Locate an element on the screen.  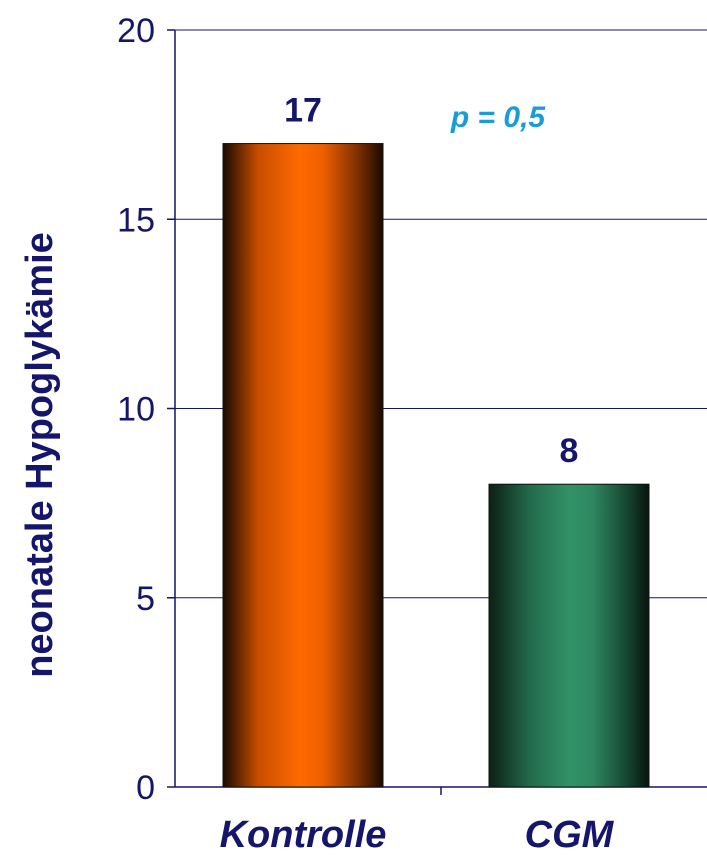
y-tick-label: 5 is located at coordinates (145, 599).